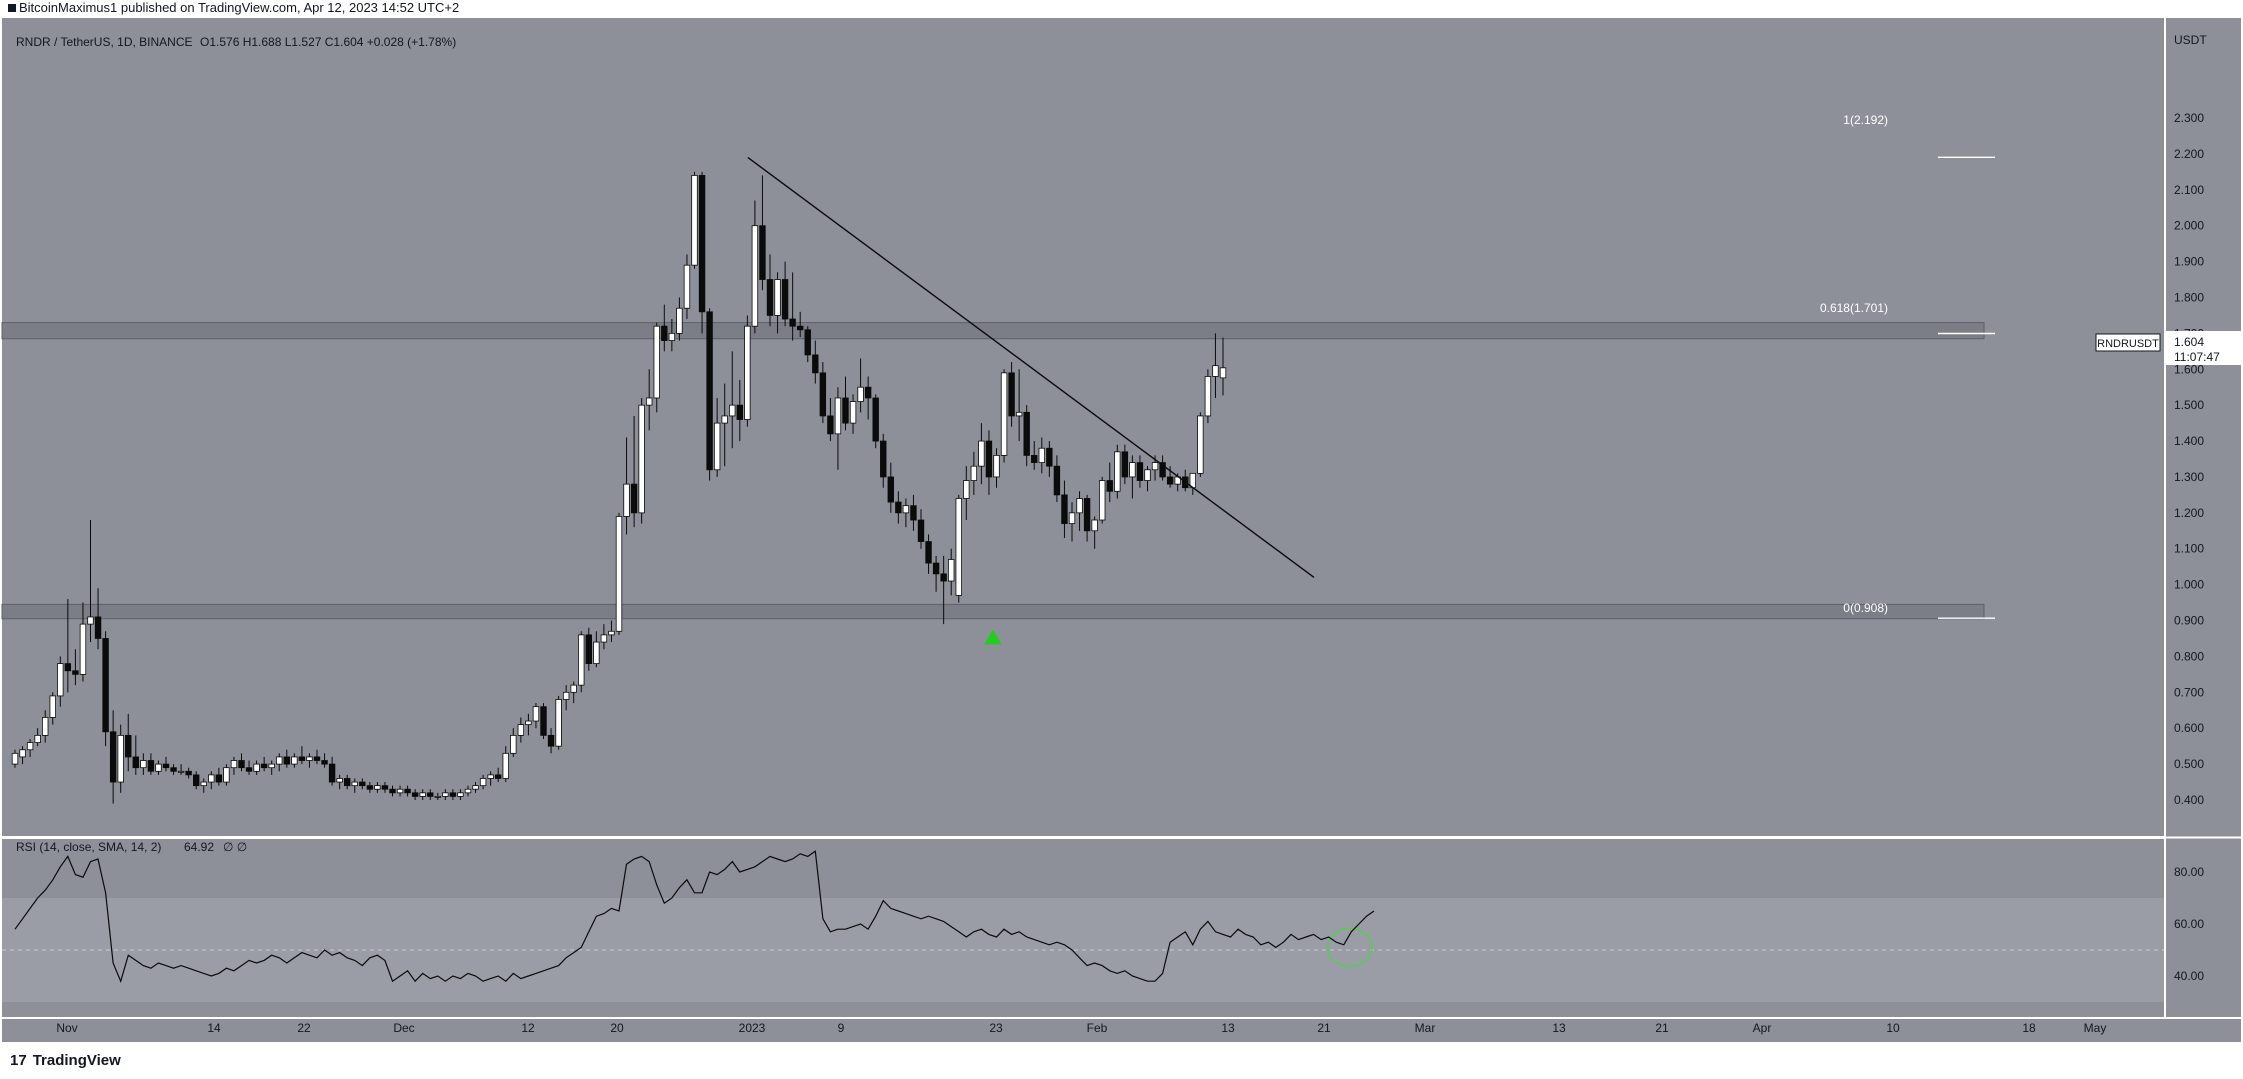 Image resolution: width=2243 pixels, height=1079 pixels. What do you see at coordinates (104, 42) in the screenshot?
I see `legend-symbol: RNDR / TetherUS, 1D, BINANCE` at bounding box center [104, 42].